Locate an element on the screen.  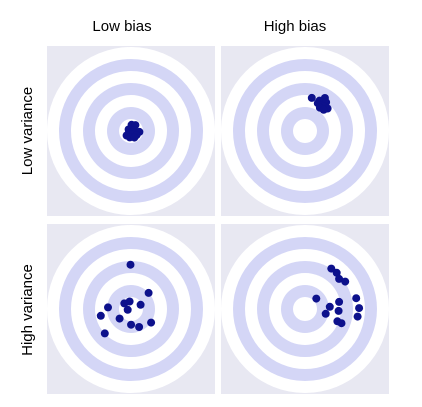
row-label-low-variance: Low variance is located at coordinates (27, 131).